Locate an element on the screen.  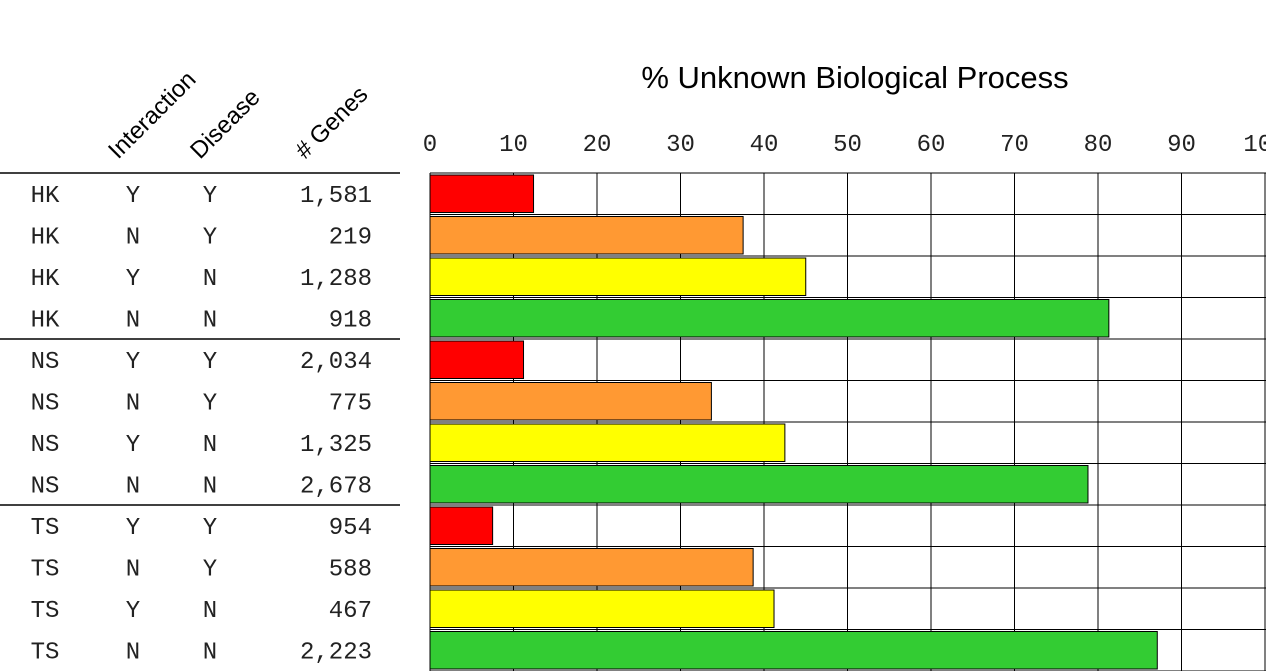
x-tick-label: 0 is located at coordinates (430, 145).